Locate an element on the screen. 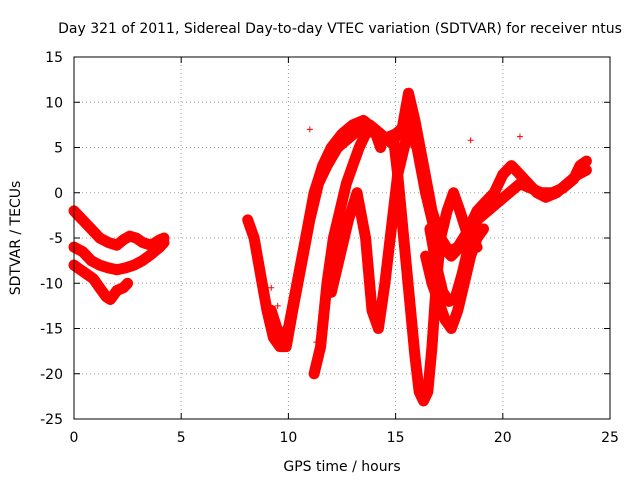 The width and height of the screenshot is (640, 480). y-tick-label: -5 is located at coordinates (56, 239).